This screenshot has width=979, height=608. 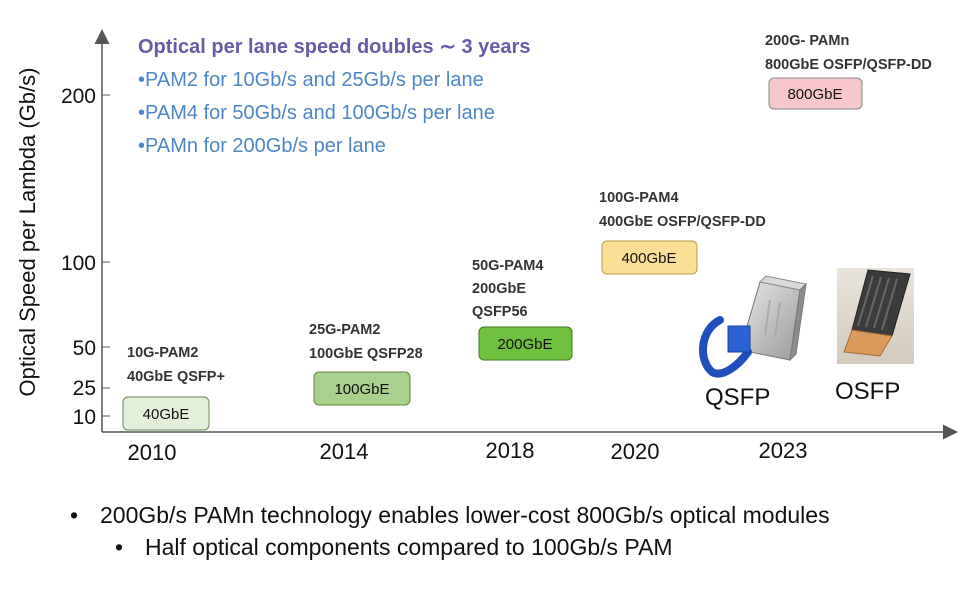 I want to click on point-annotation: 200G- PAMn, so click(x=807, y=41).